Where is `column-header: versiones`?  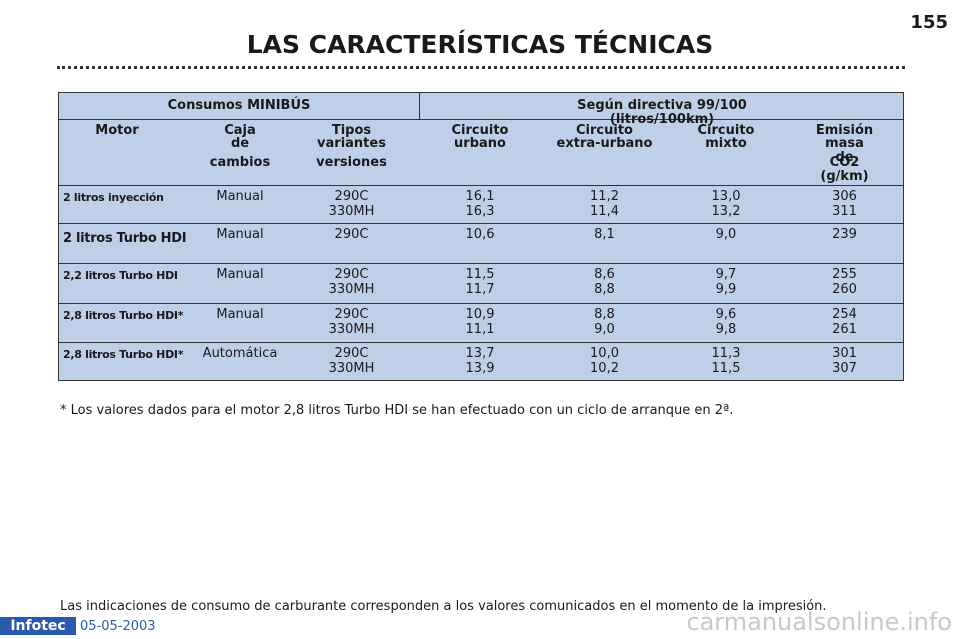
column-header: versiones is located at coordinates (351, 162).